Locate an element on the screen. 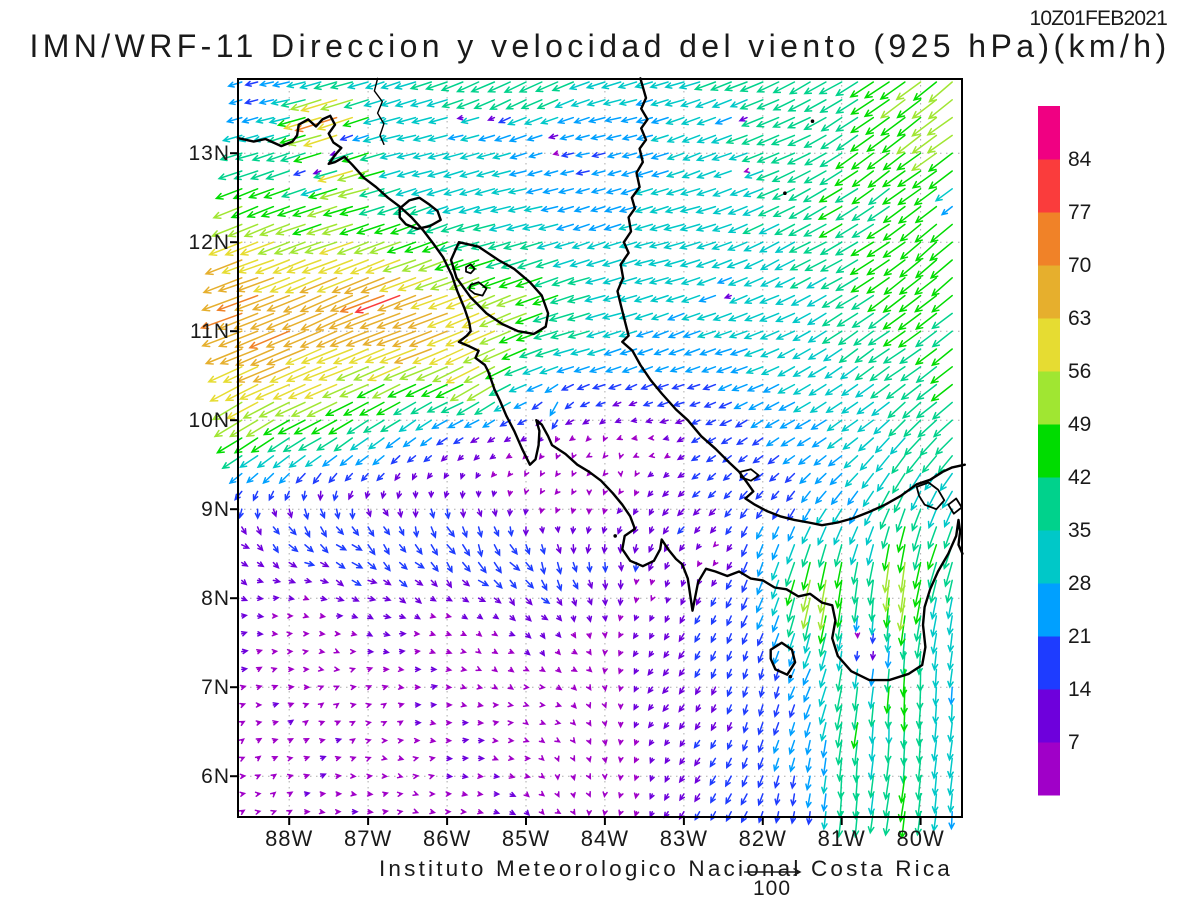  svg-text: 8N is located at coordinates (215, 598).